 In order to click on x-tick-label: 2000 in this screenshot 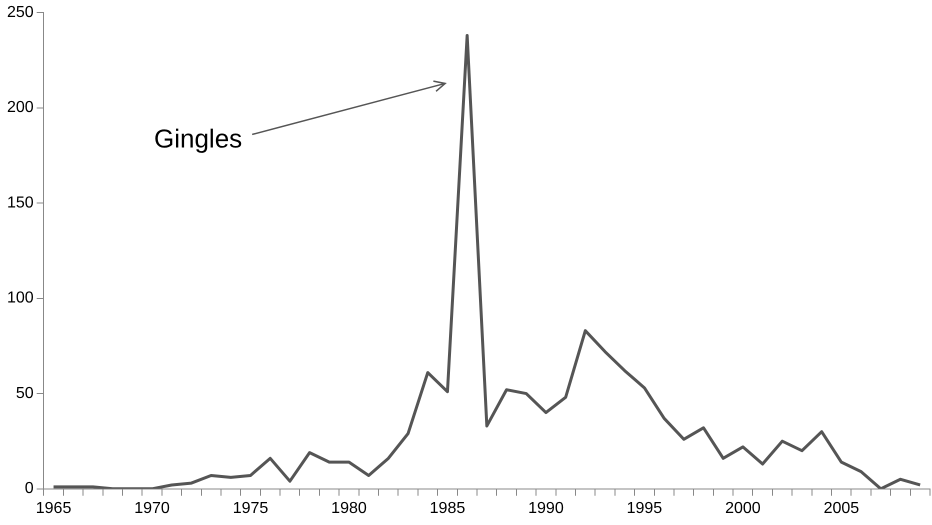, I will do `click(743, 508)`.